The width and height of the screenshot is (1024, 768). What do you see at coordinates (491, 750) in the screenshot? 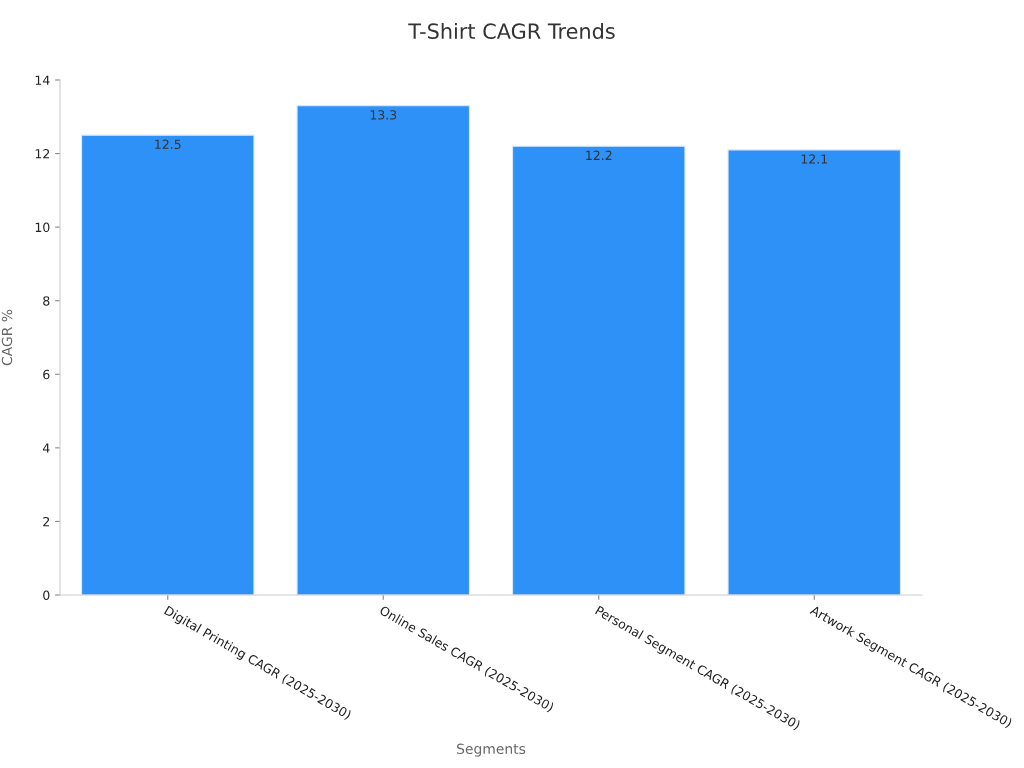
I see `x-axis-title: Segments` at bounding box center [491, 750].